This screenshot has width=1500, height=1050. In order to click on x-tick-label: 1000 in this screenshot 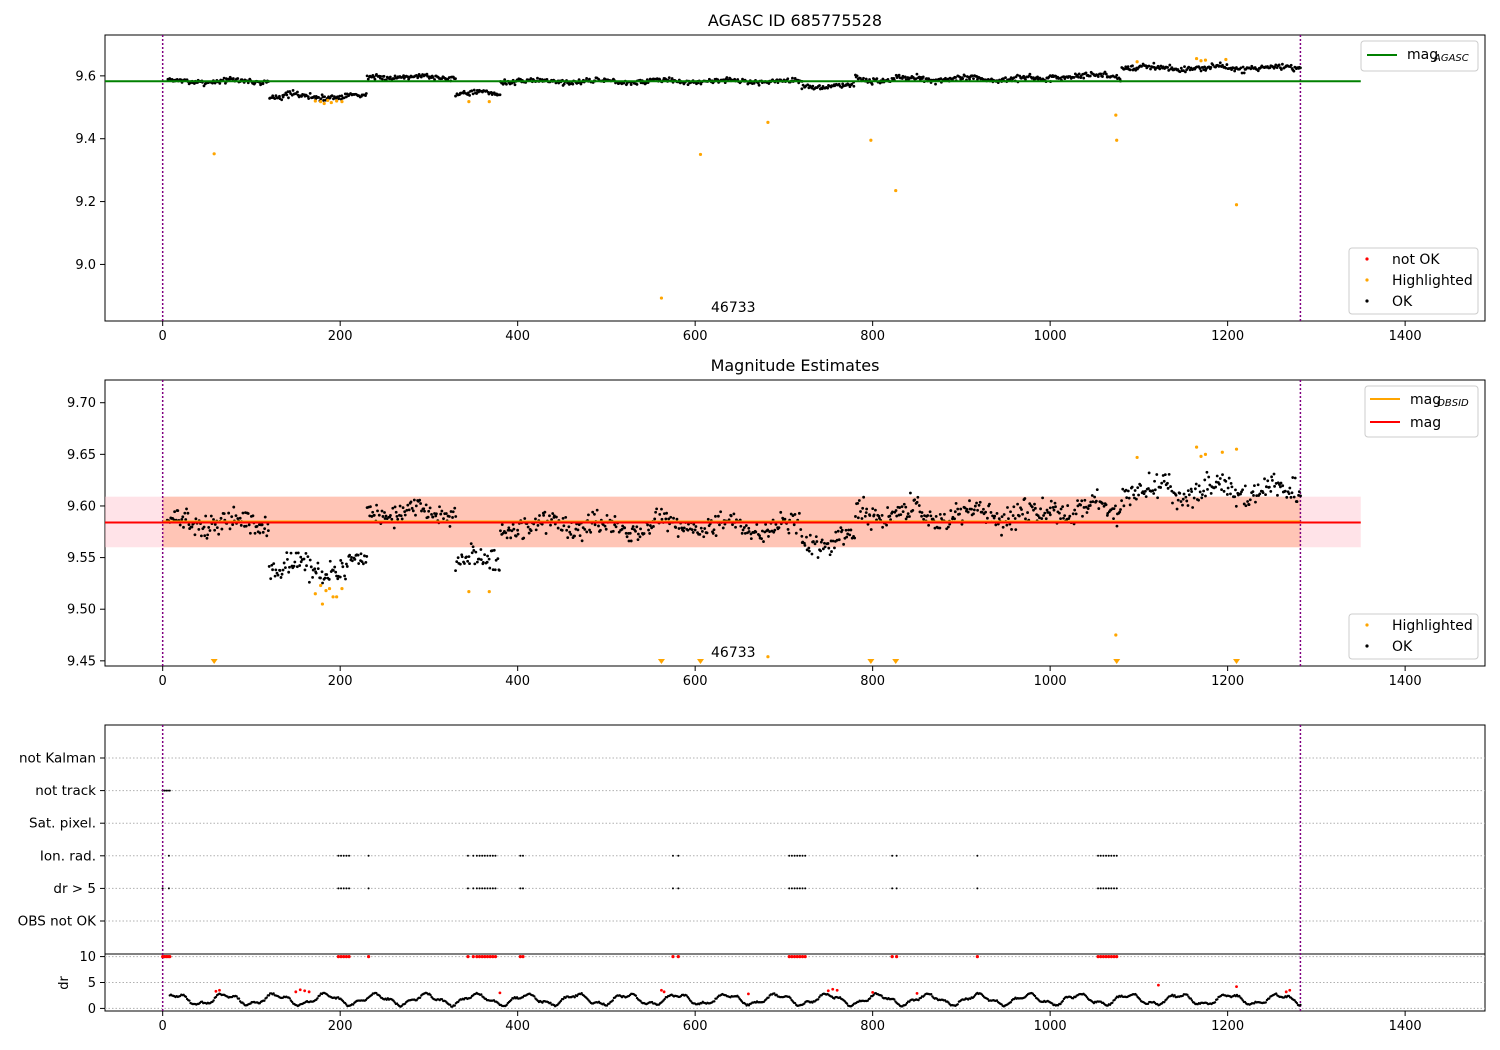, I will do `click(1050, 1026)`.